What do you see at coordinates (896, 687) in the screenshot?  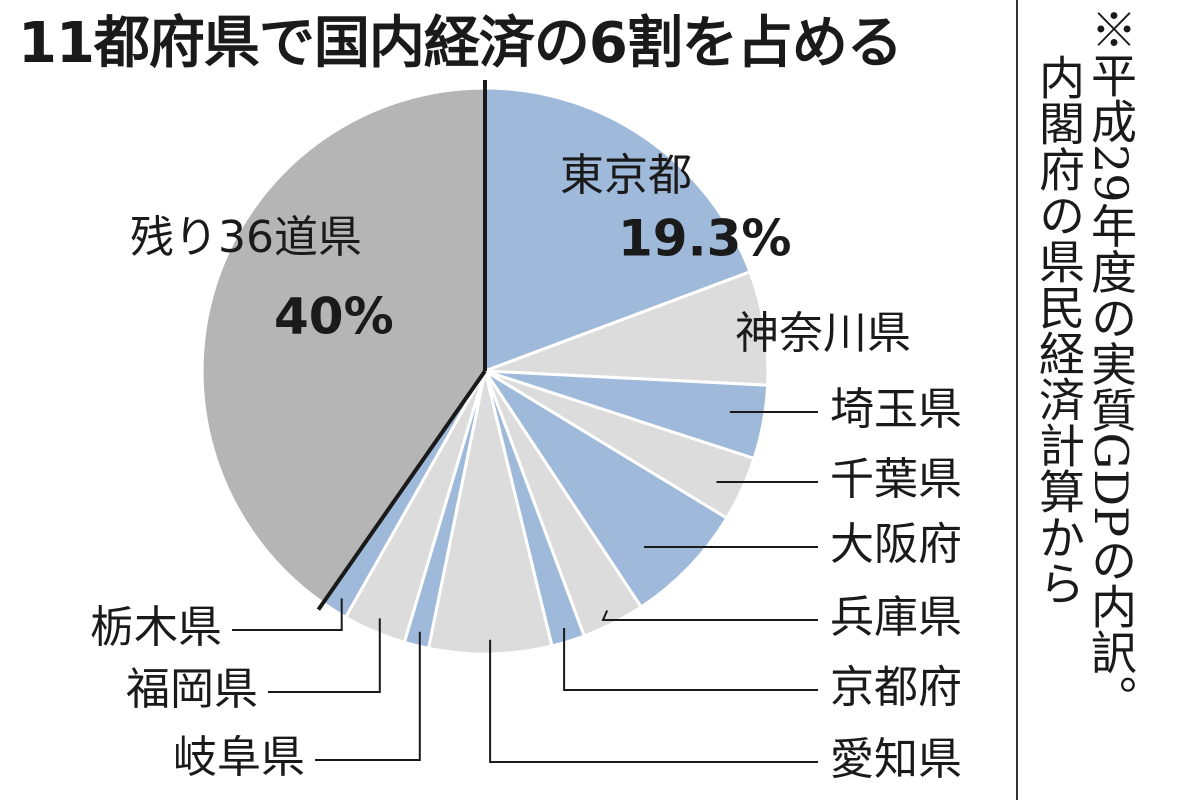 I see `slice-label-6: 京都府` at bounding box center [896, 687].